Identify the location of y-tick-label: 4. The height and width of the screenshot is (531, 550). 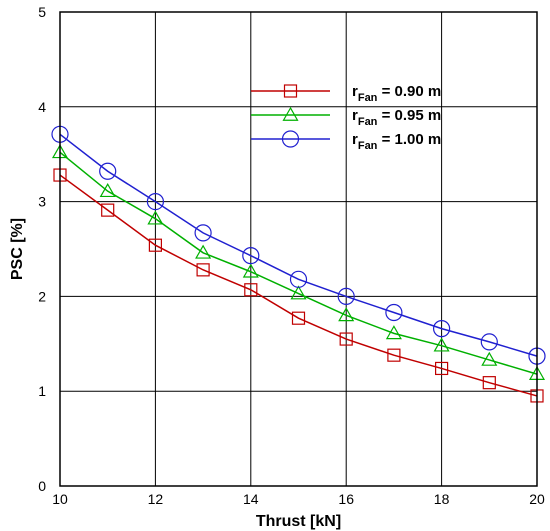
(42, 107).